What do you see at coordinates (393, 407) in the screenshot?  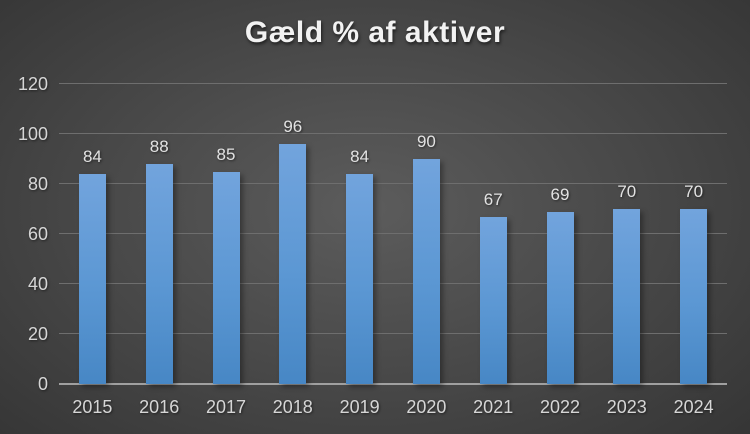 I see `x-axis: 2015 2016 2017 2018 2019 2020 2021 2022 2023 2024` at bounding box center [393, 407].